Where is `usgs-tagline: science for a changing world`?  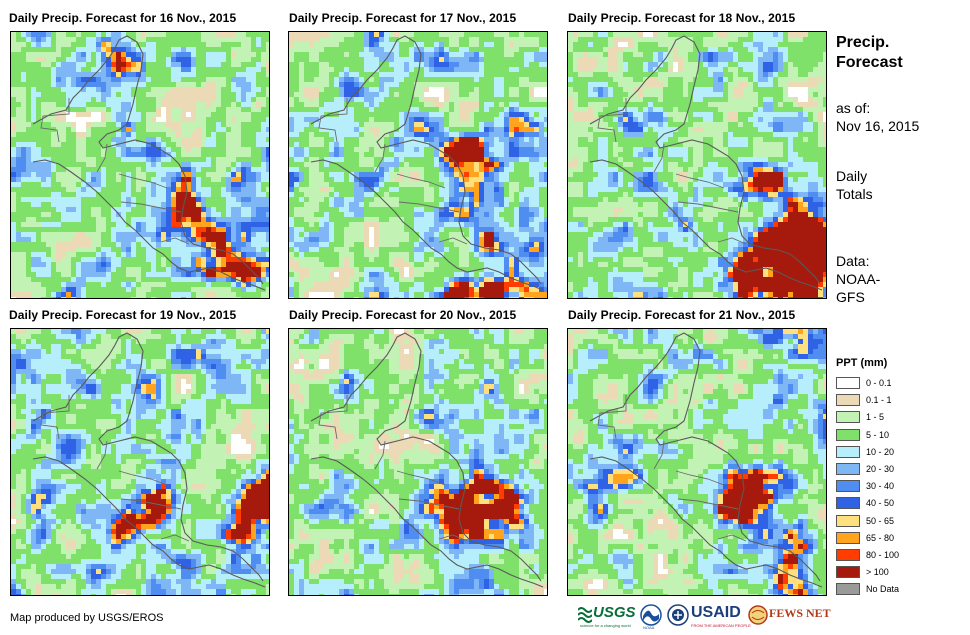 usgs-tagline: science for a changing world is located at coordinates (605, 625).